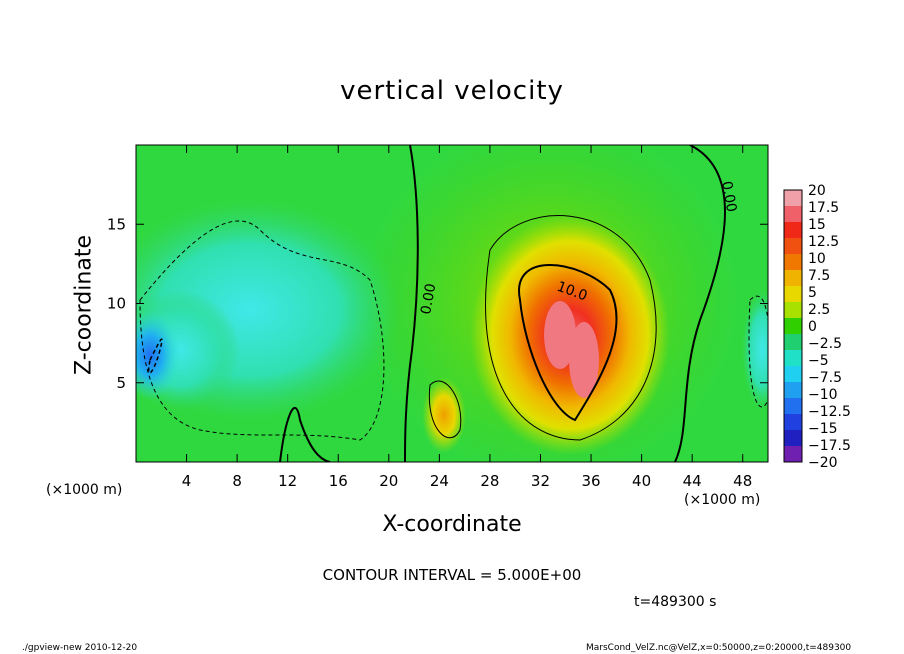 The width and height of the screenshot is (904, 654). Describe the element at coordinates (829, 412) in the screenshot. I see `colorbar-label: −12.5` at that location.